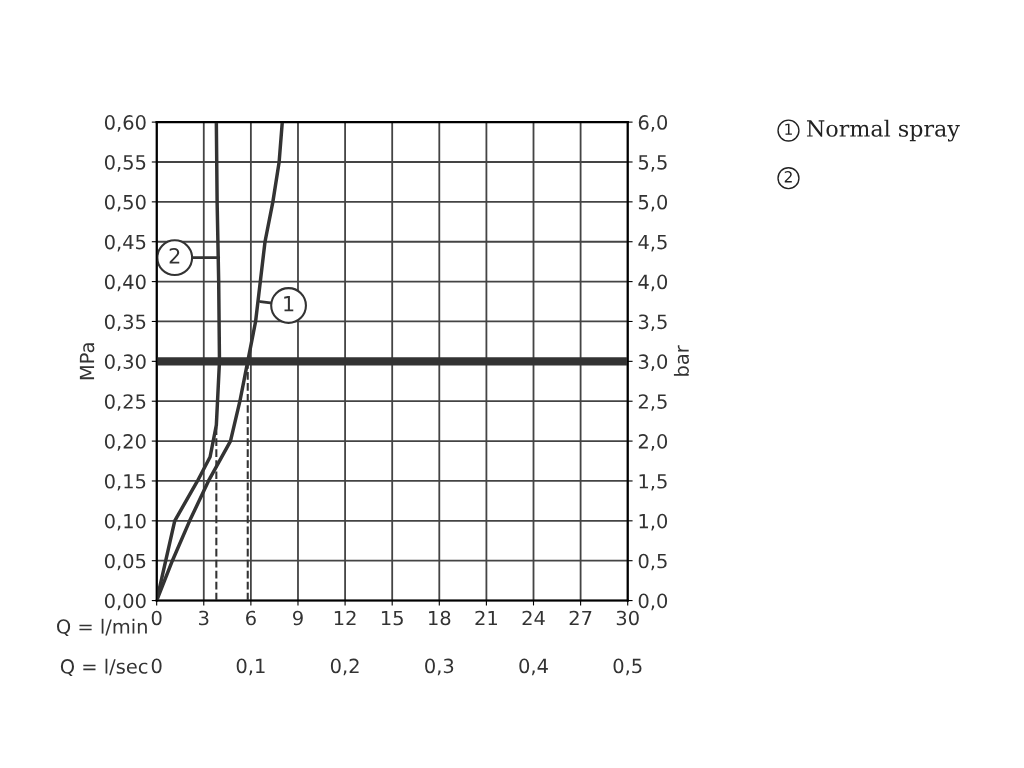 This screenshot has height=768, width=1024. What do you see at coordinates (652, 163) in the screenshot?
I see `y2-tick-label: 5,5` at bounding box center [652, 163].